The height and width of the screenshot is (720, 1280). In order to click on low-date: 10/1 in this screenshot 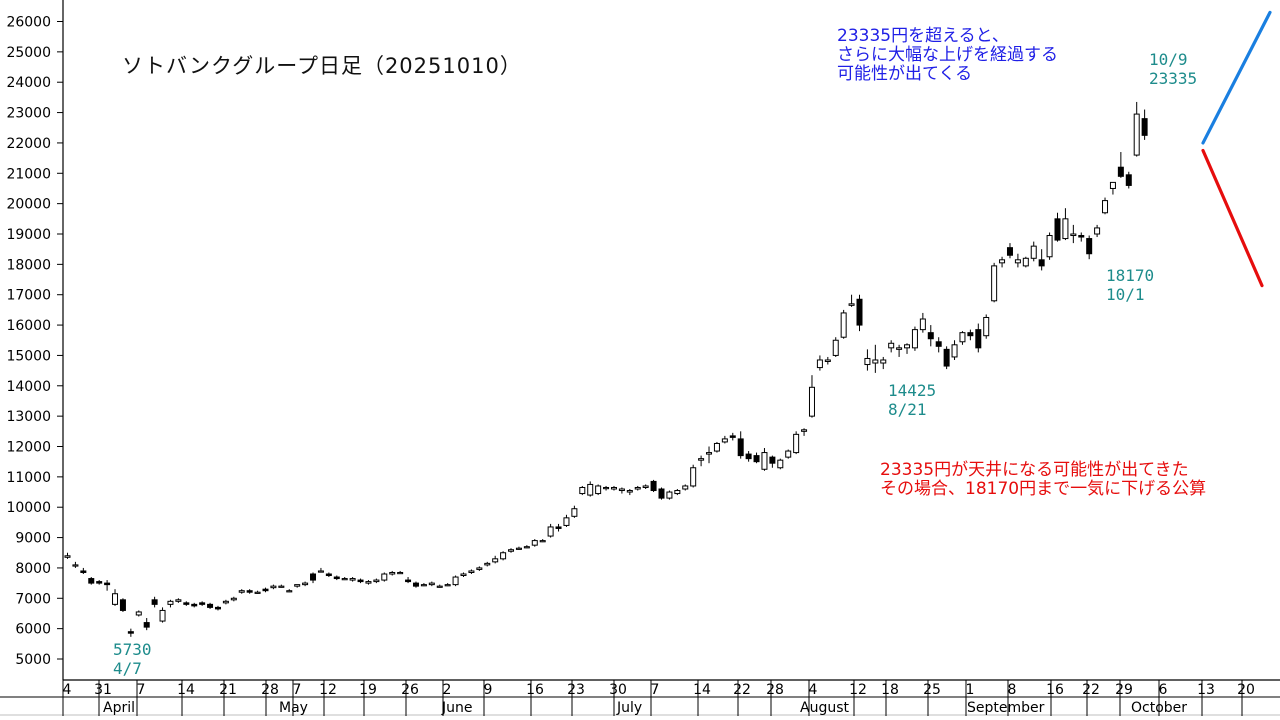, I will do `click(1125, 294)`.